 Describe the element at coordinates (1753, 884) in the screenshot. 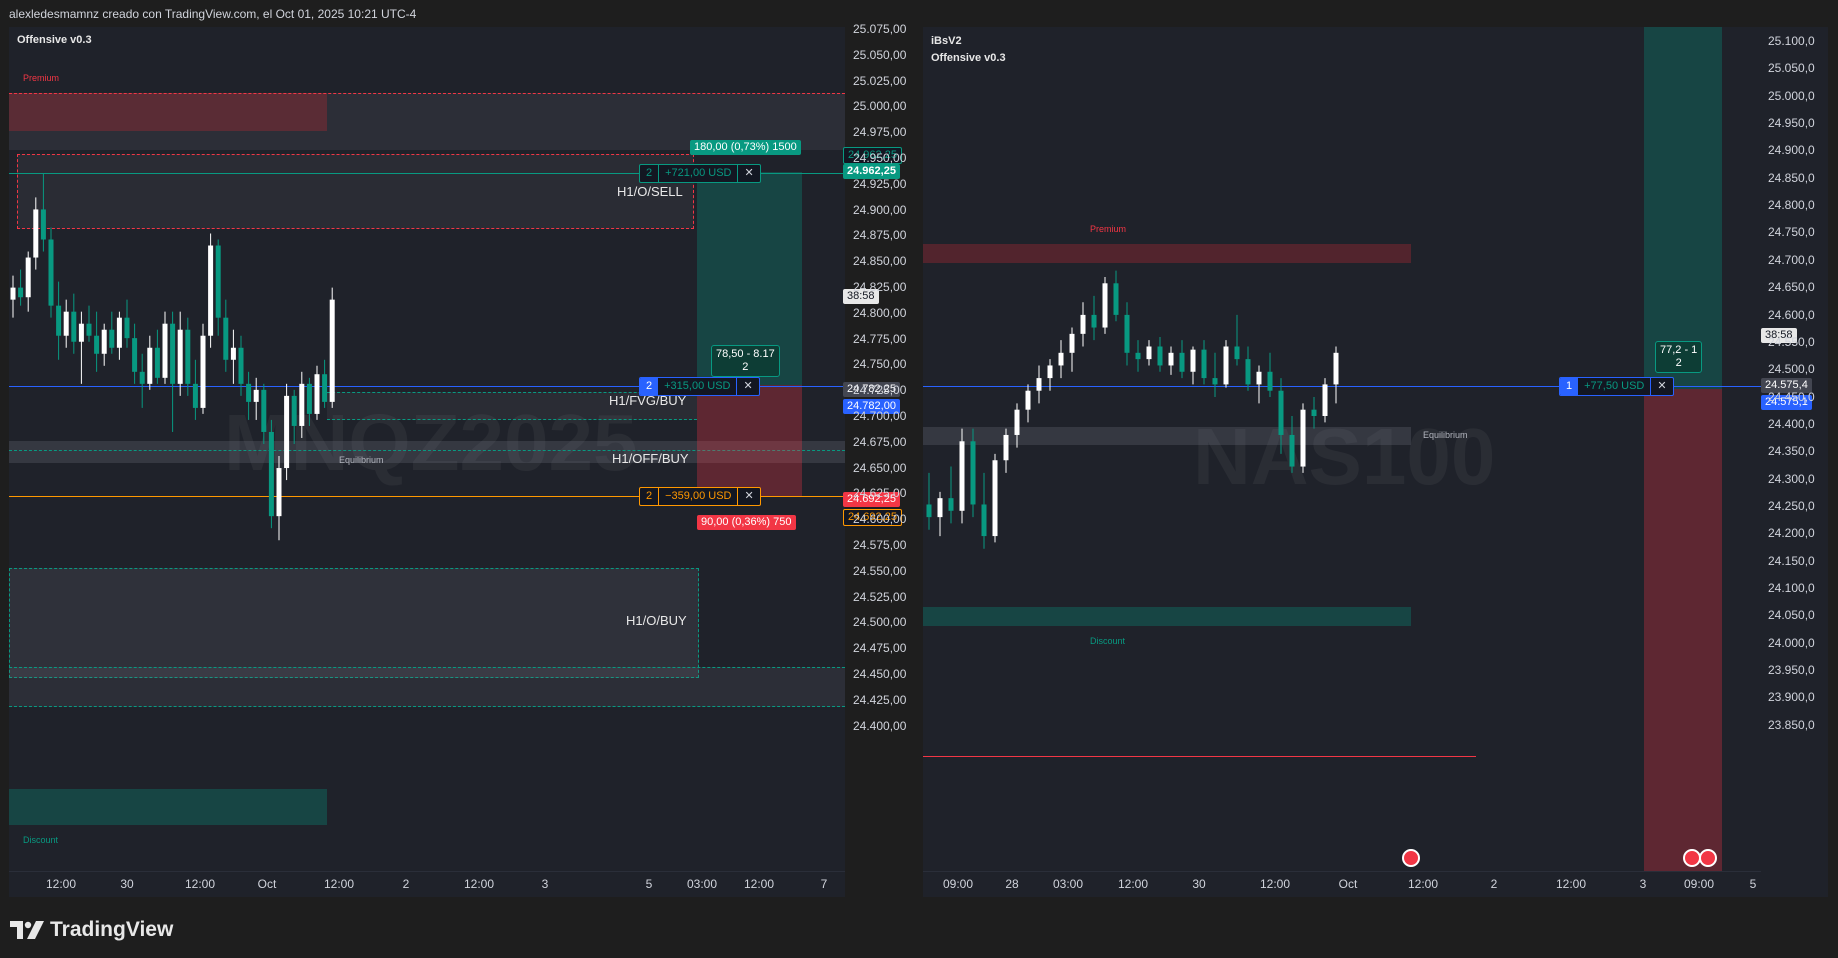

I see `right-x-tick: 5` at that location.